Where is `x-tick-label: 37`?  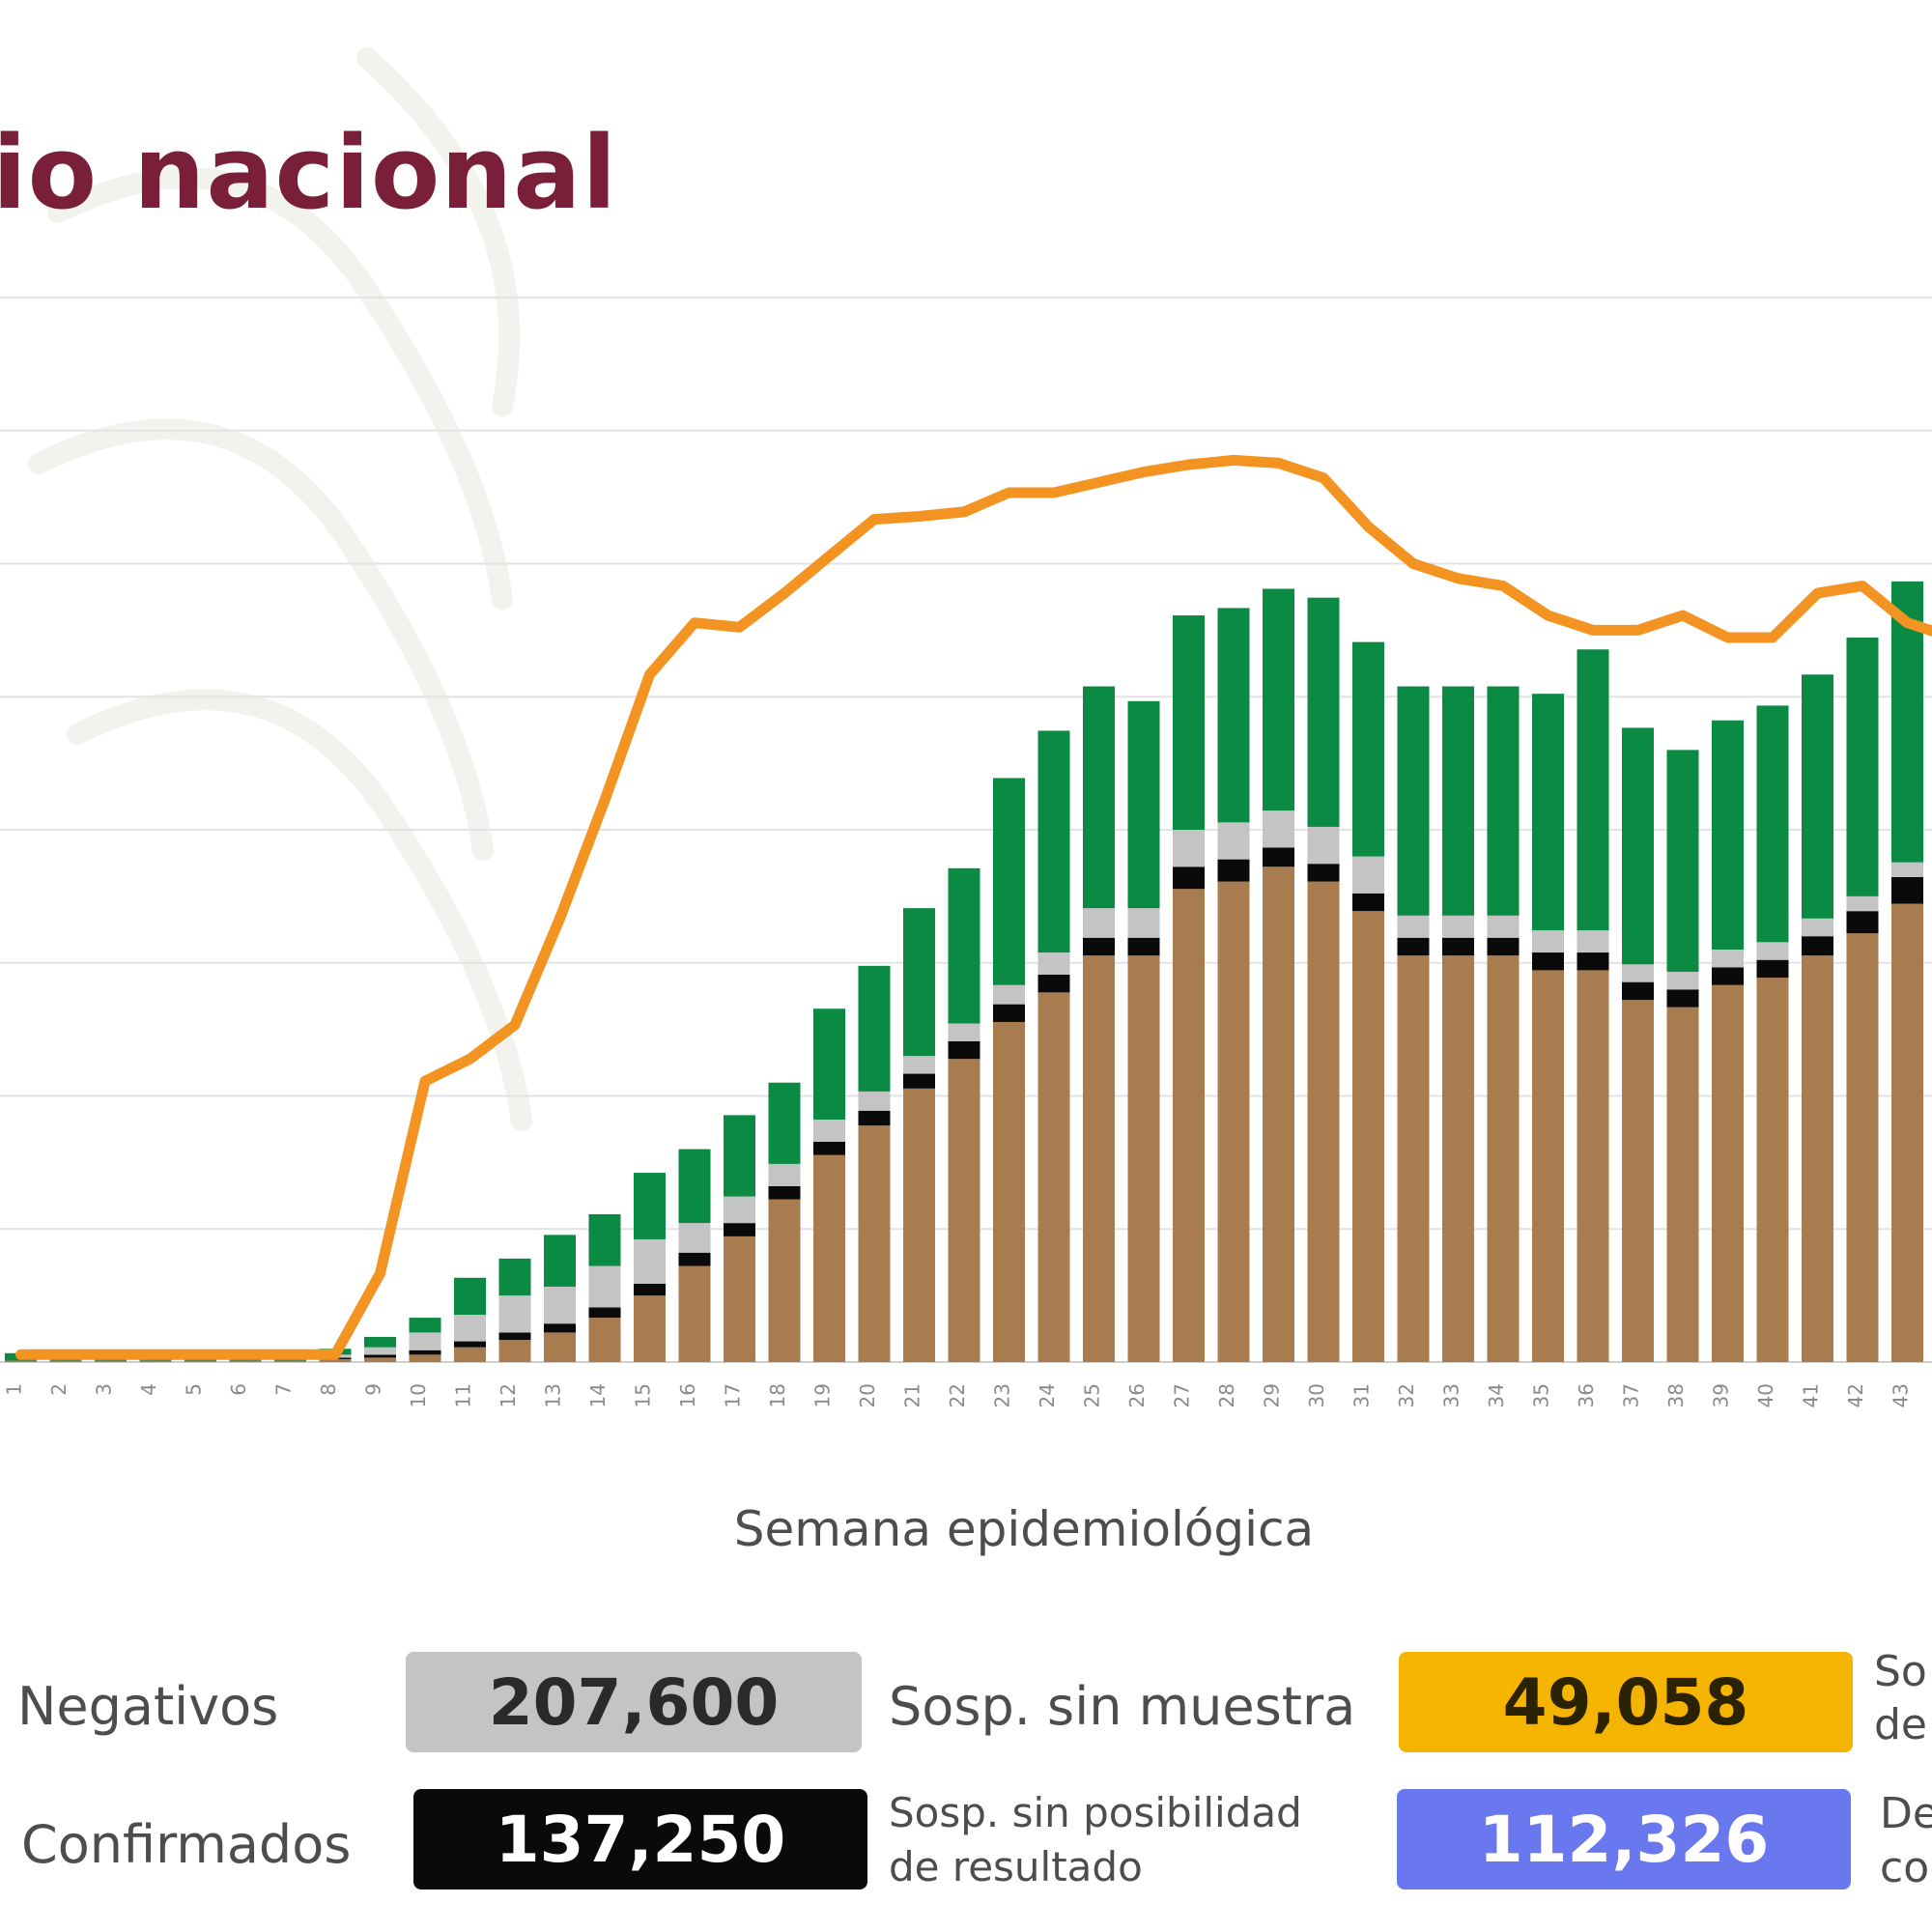
x-tick-label: 37 is located at coordinates (1631, 1395).